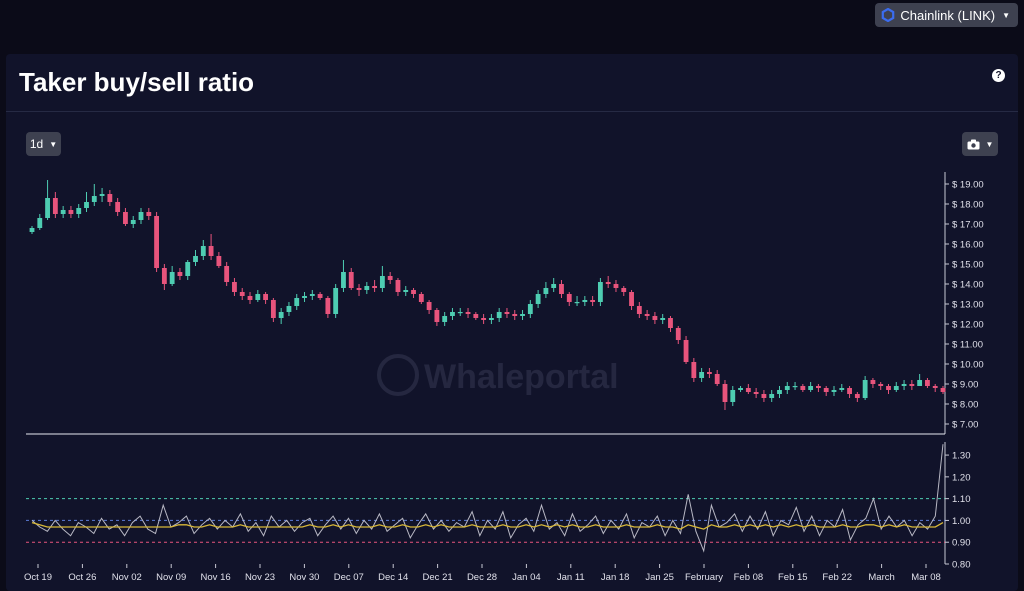 The image size is (1024, 591). Describe the element at coordinates (438, 577) in the screenshot. I see `time-tick-label: Dec 21` at that location.